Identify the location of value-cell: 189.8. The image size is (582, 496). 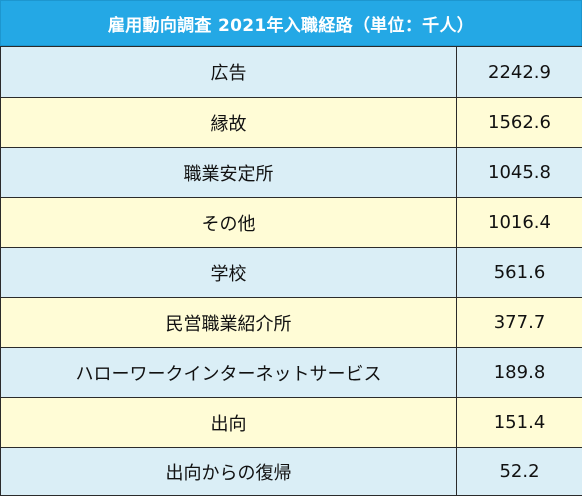
(519, 373).